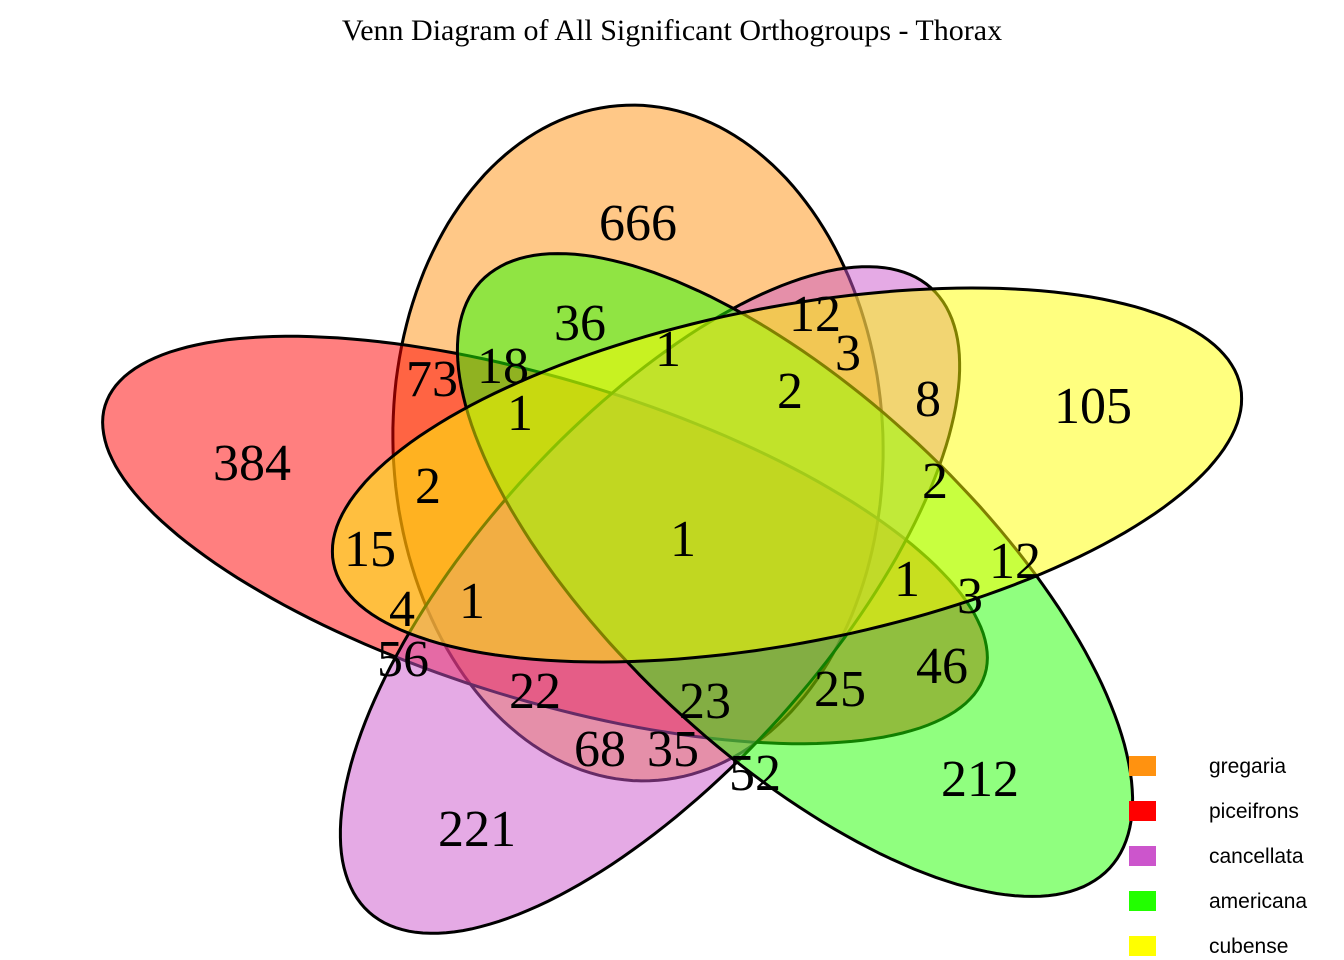  I want to click on legend-swatch-piceifrons, so click(1142, 811).